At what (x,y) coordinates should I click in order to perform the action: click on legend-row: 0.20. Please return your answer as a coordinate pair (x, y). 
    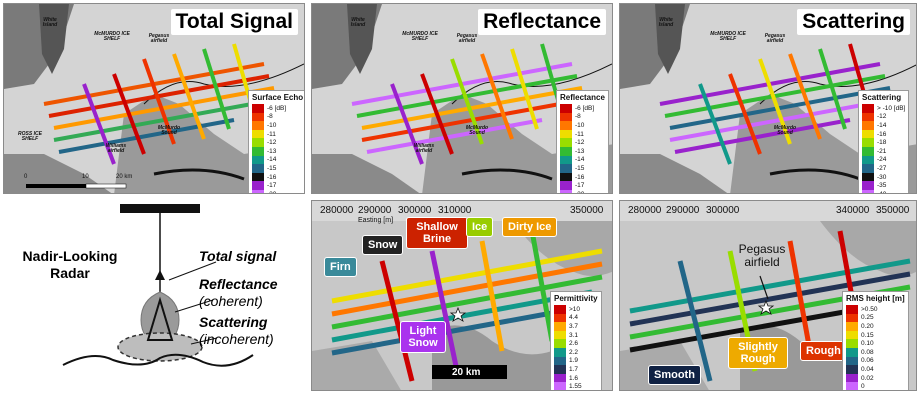
    Looking at the image, I should click on (875, 326).